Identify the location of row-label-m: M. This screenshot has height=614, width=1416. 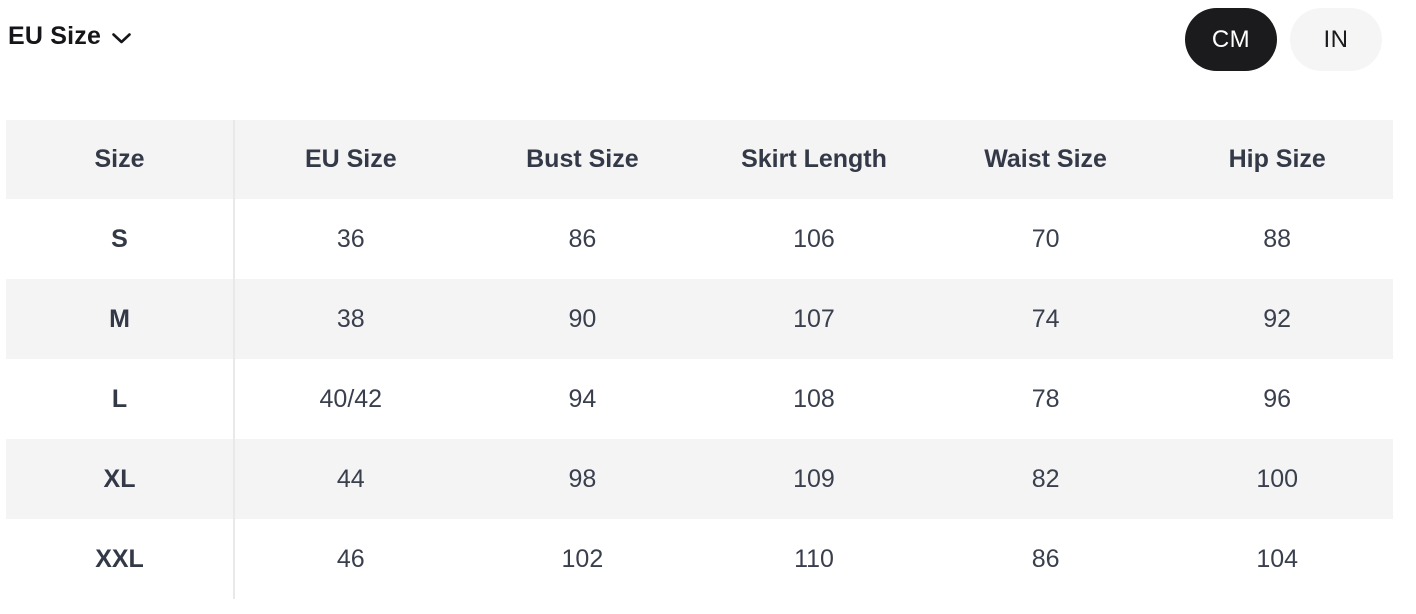
(120, 319).